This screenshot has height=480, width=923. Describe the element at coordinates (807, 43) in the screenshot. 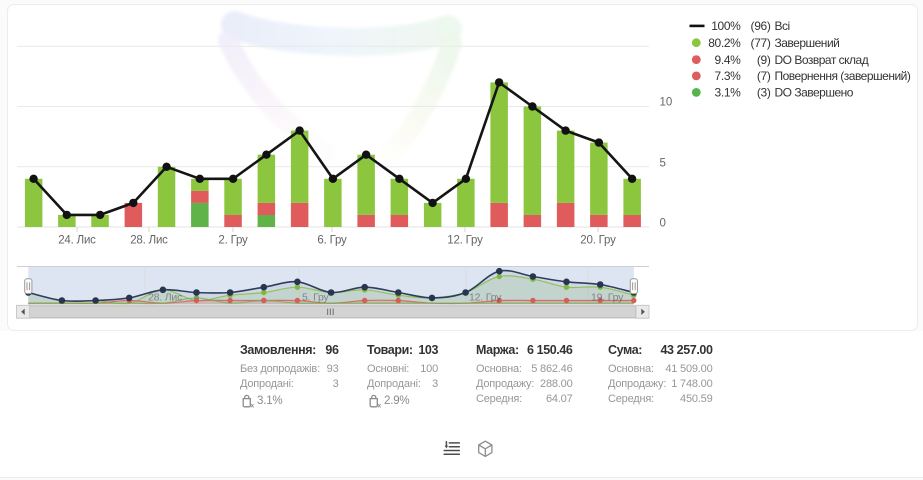

I see `svg-text: Завершений` at that location.